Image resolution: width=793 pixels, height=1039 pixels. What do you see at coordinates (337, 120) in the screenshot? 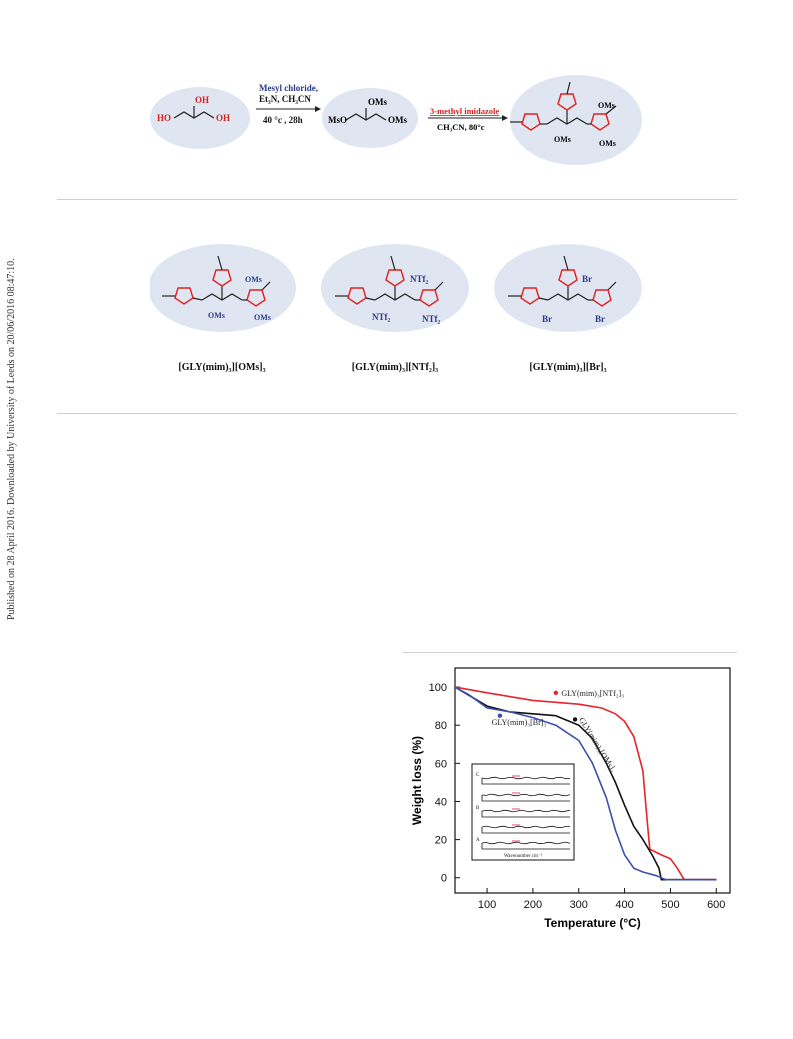
I see `mesylate-mso-label: MsO` at bounding box center [337, 120].